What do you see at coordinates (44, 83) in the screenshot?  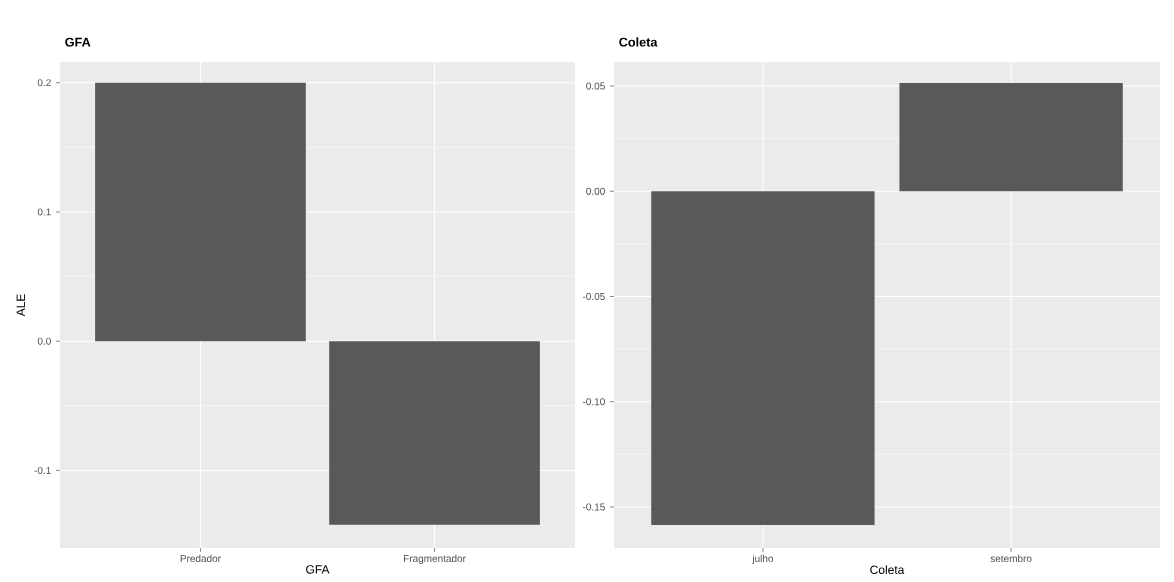 I see `y-tick-label: 0.2` at bounding box center [44, 83].